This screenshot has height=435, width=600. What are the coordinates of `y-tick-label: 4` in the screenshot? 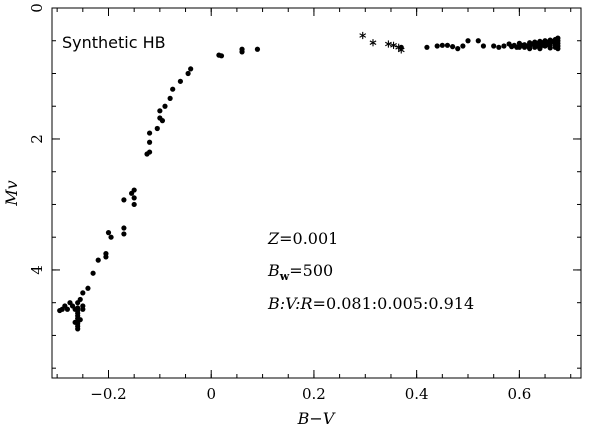 It's located at (37, 270).